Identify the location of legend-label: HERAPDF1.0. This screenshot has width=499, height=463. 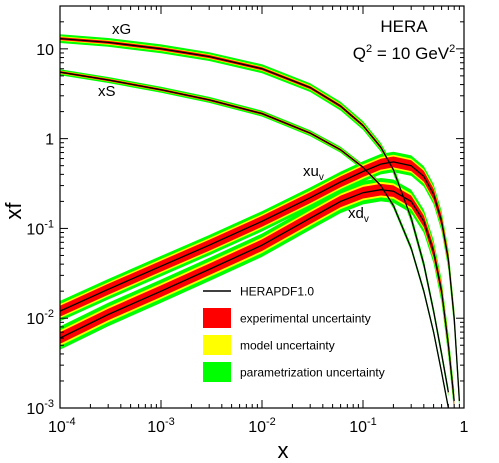
(277, 292).